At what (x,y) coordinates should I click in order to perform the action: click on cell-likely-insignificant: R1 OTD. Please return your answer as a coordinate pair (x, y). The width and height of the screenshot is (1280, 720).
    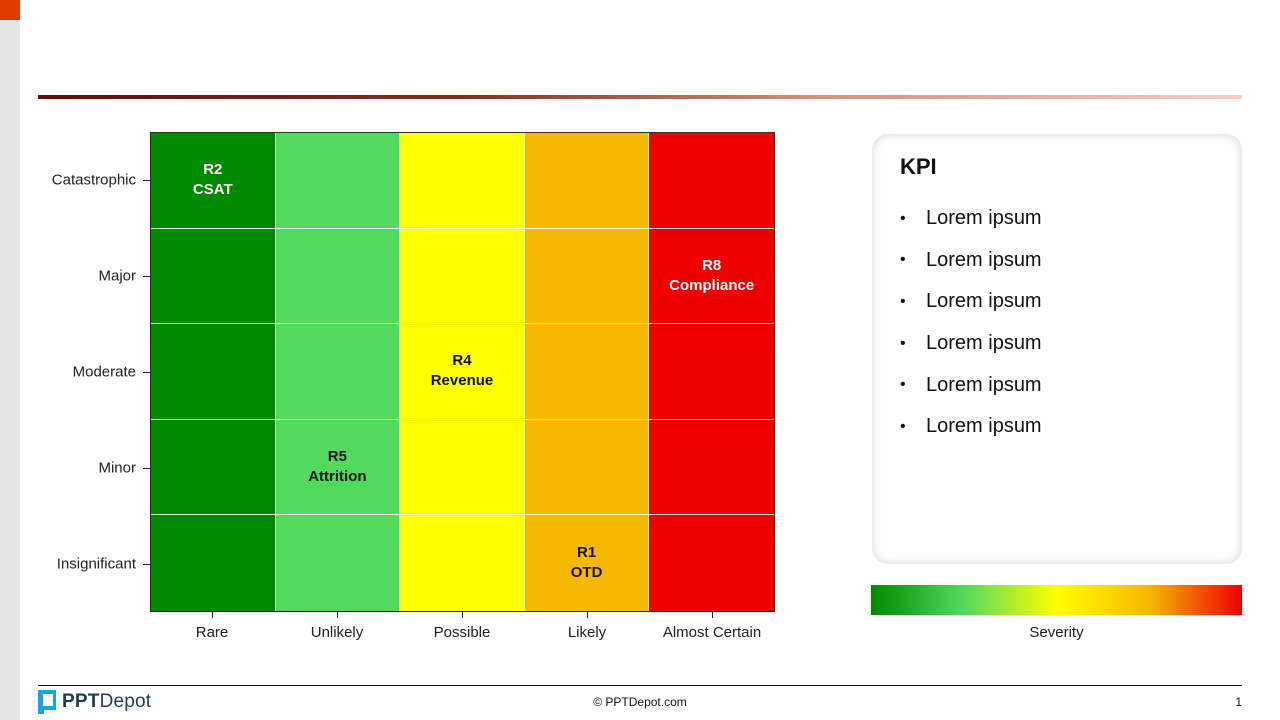
    Looking at the image, I should click on (587, 563).